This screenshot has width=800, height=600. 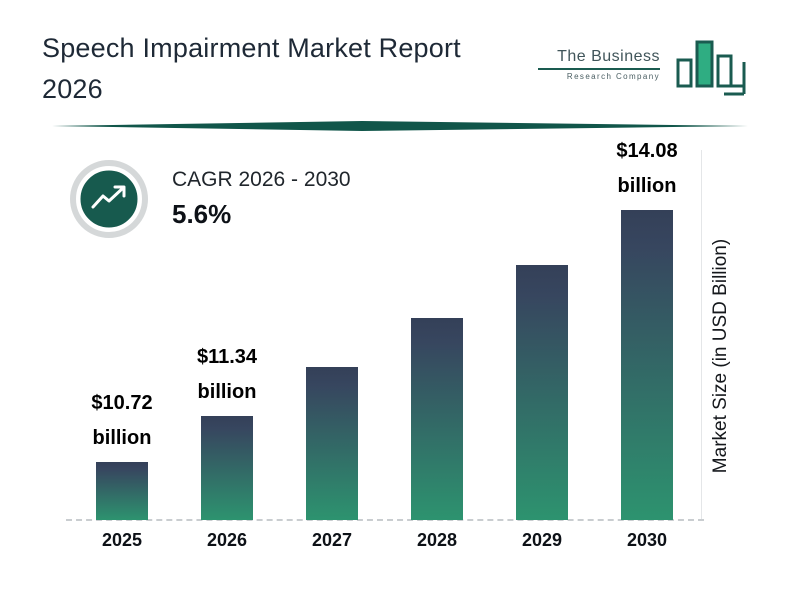 I want to click on company-logo: The Business Research Company, so click(x=644, y=67).